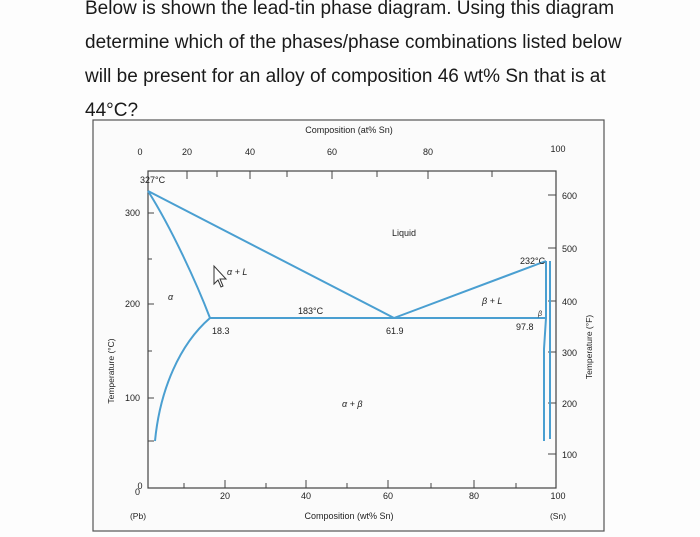  What do you see at coordinates (348, 516) in the screenshot?
I see `bottom-axis-label: Composition (wt% Sn)` at bounding box center [348, 516].